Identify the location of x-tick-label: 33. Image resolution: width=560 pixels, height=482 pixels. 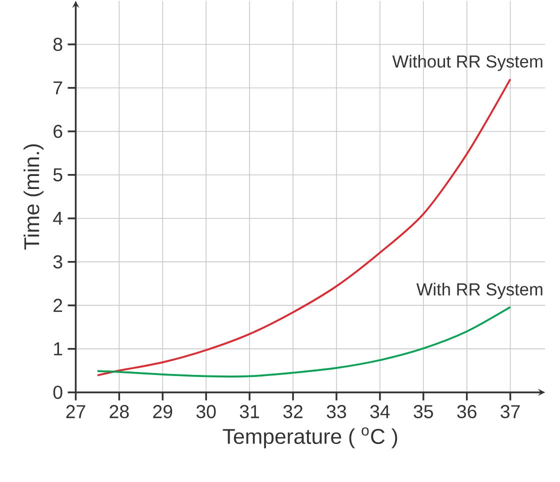
(336, 411).